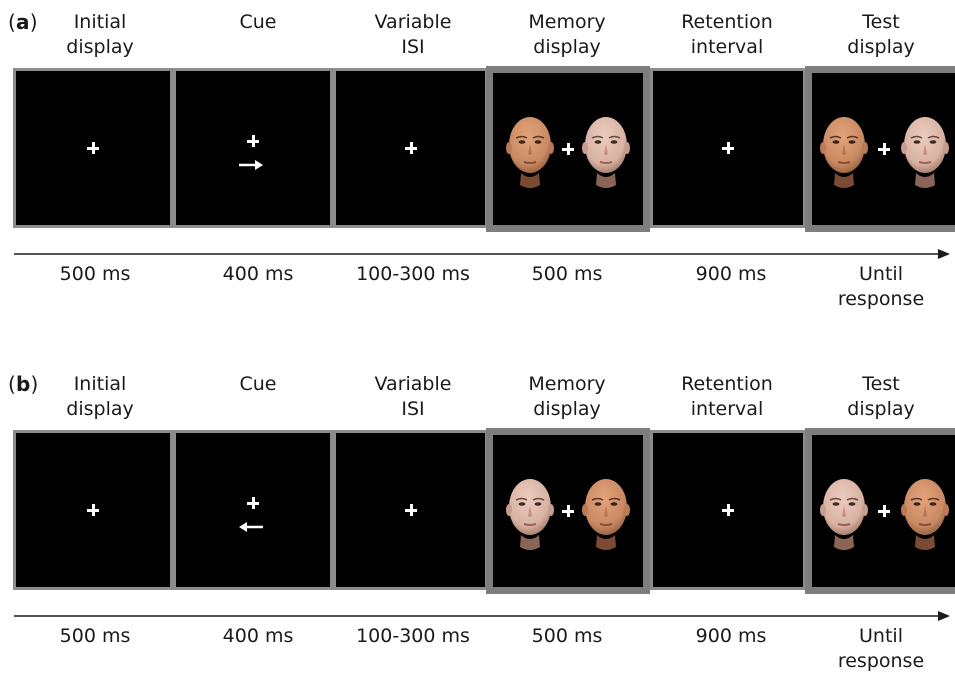 Image resolution: width=955 pixels, height=674 pixels. What do you see at coordinates (23, 22) in the screenshot?
I see `panel-label: (a)` at bounding box center [23, 22].